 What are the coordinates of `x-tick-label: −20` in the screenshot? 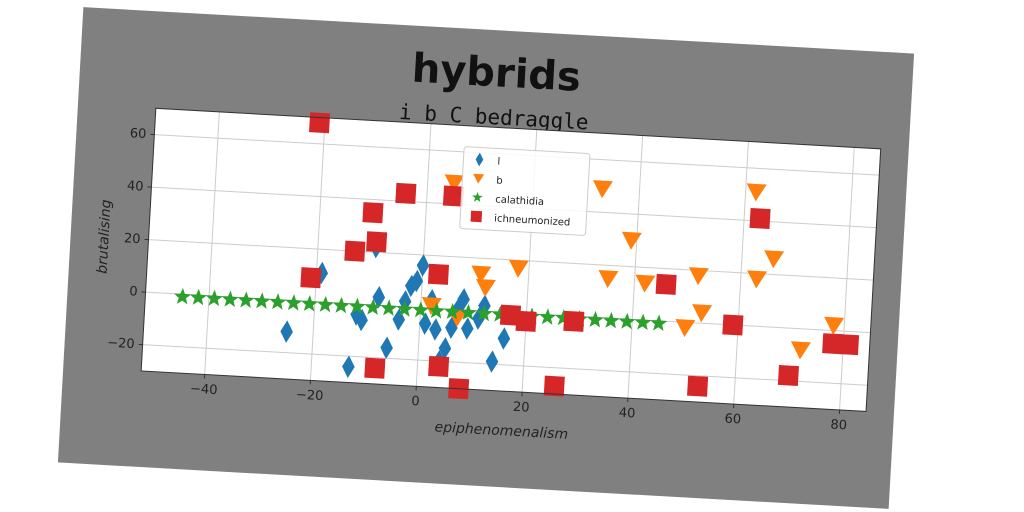 It's located at (309, 396).